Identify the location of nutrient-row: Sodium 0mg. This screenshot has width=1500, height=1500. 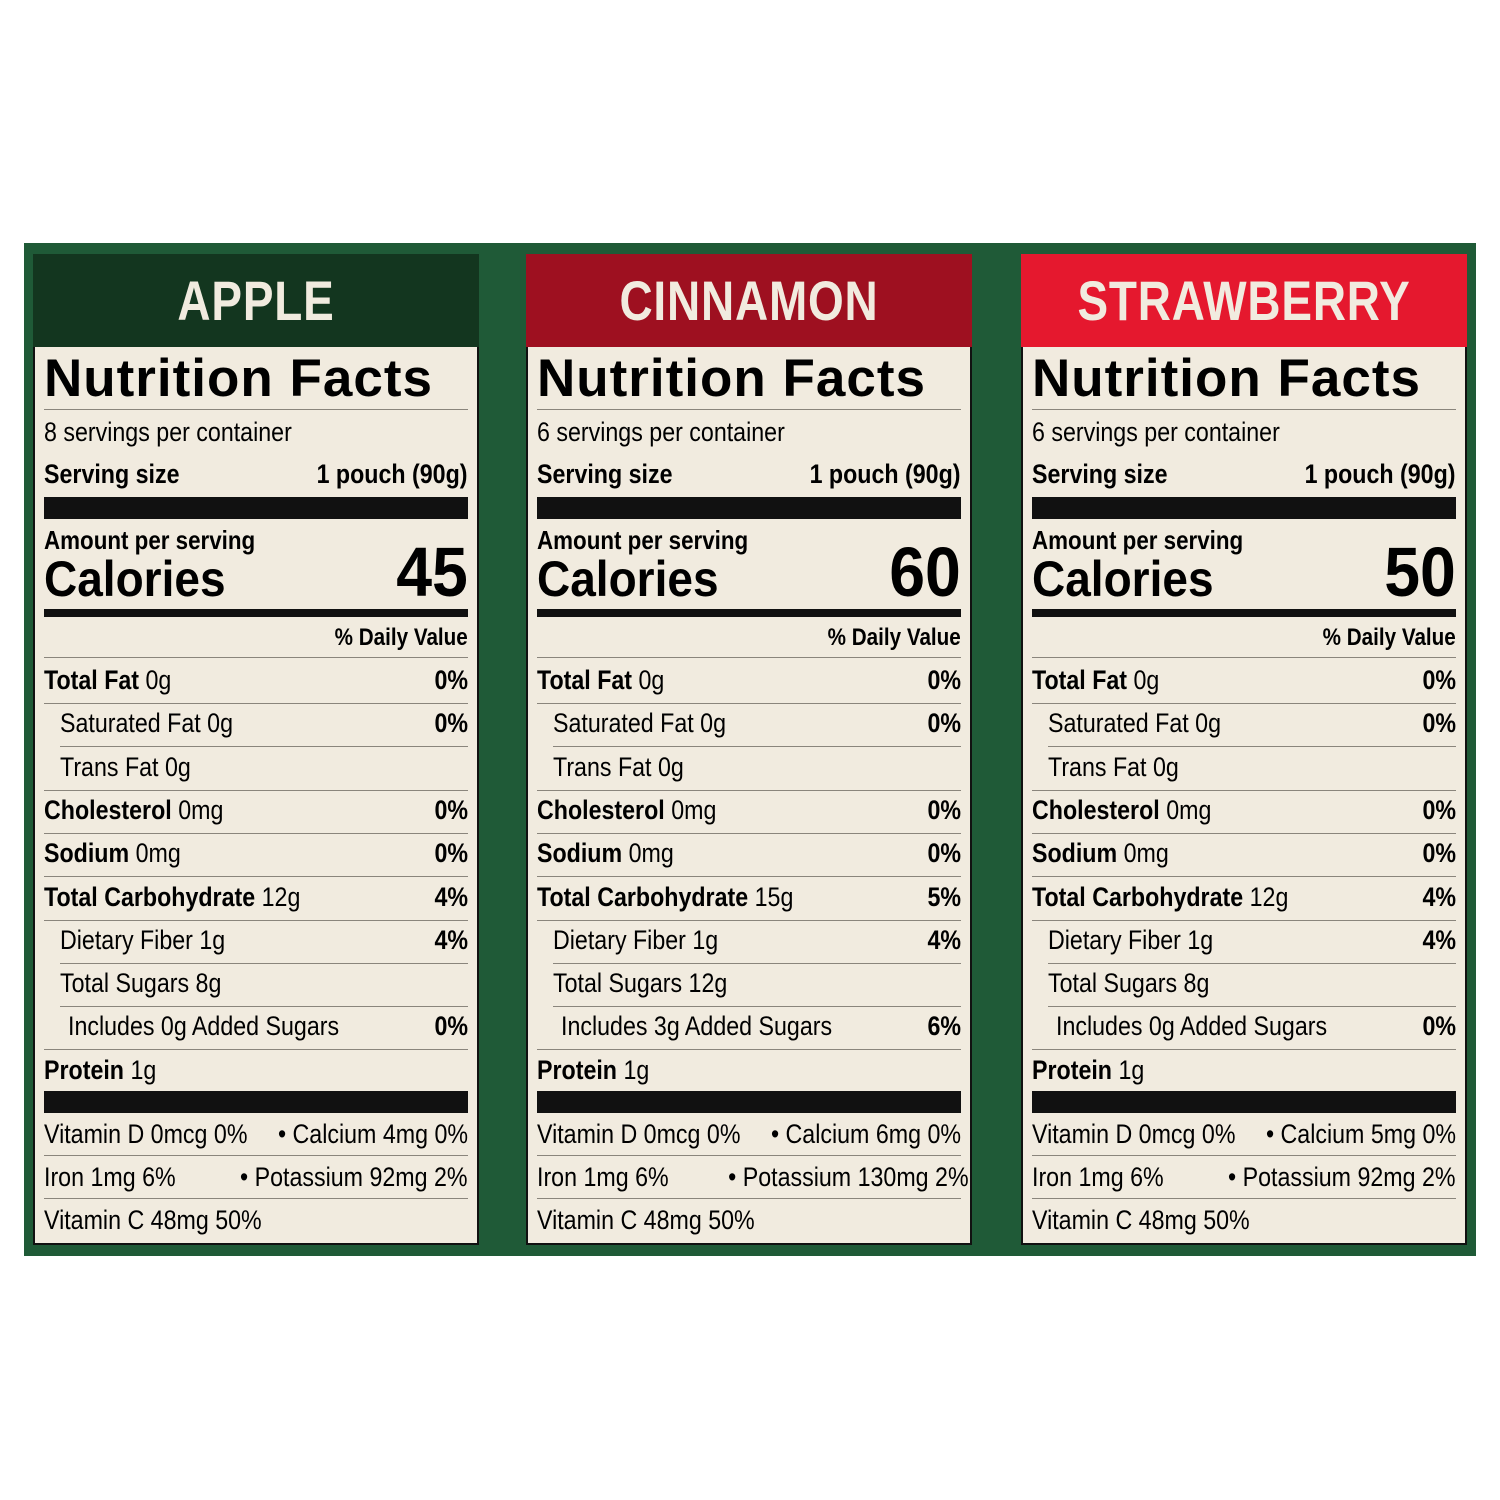
(1100, 853).